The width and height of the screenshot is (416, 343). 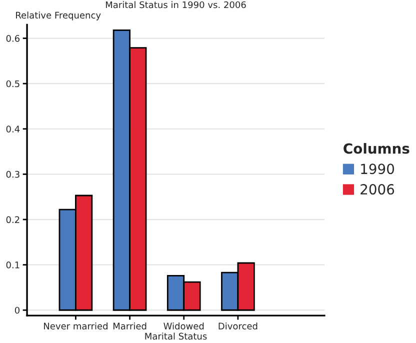 What do you see at coordinates (13, 129) in the screenshot?
I see `y-tick-label: 0.4` at bounding box center [13, 129].